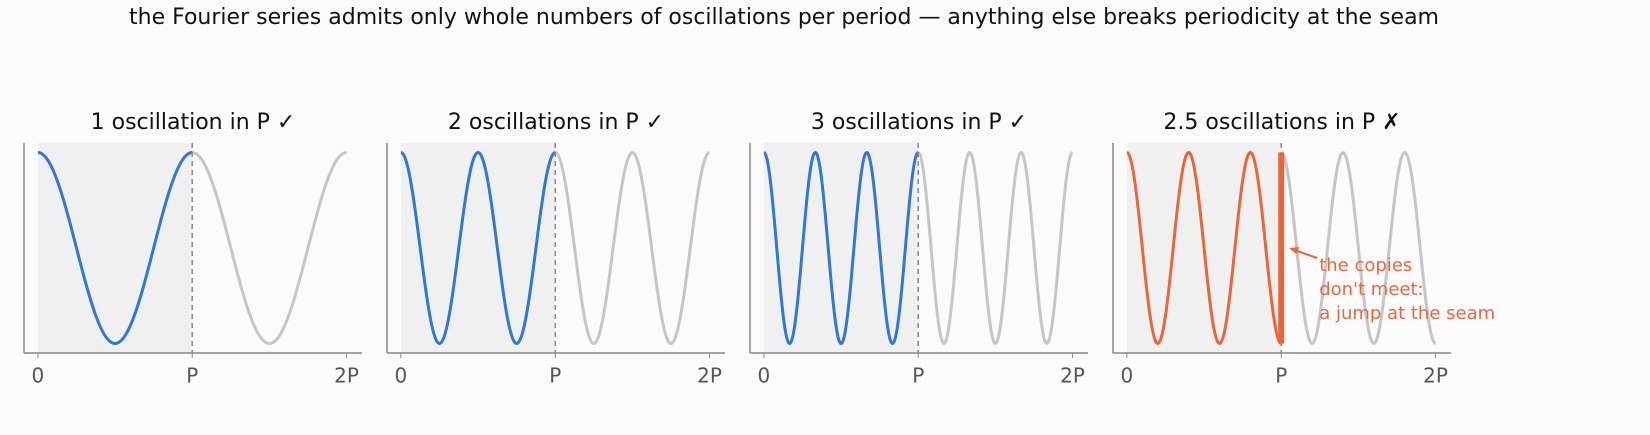 Image resolution: width=1650 pixels, height=435 pixels. What do you see at coordinates (1294, 250) in the screenshot?
I see `annotation-arrowhead` at bounding box center [1294, 250].